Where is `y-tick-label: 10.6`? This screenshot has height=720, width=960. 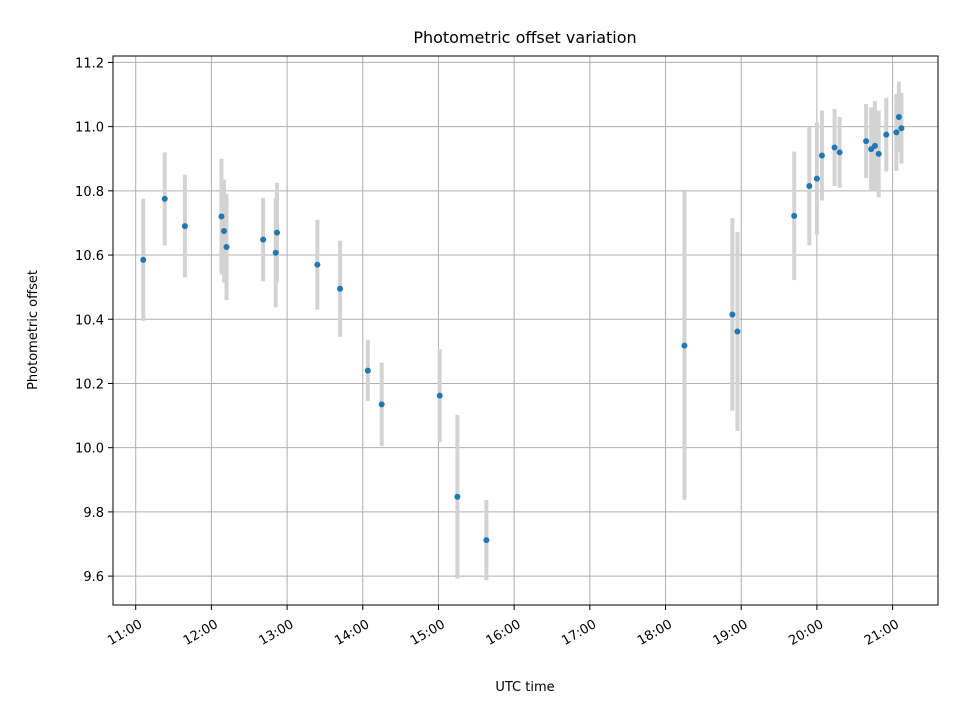 y-tick-label: 10.6 is located at coordinates (89, 256).